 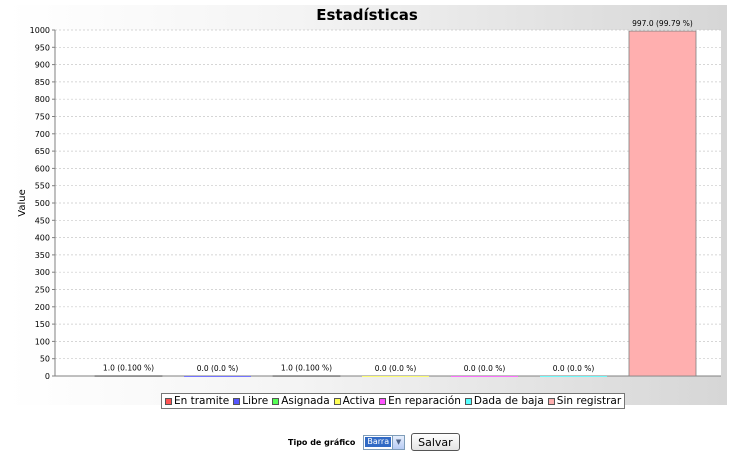 I want to click on legend-item: Dada de baja, so click(x=504, y=401).